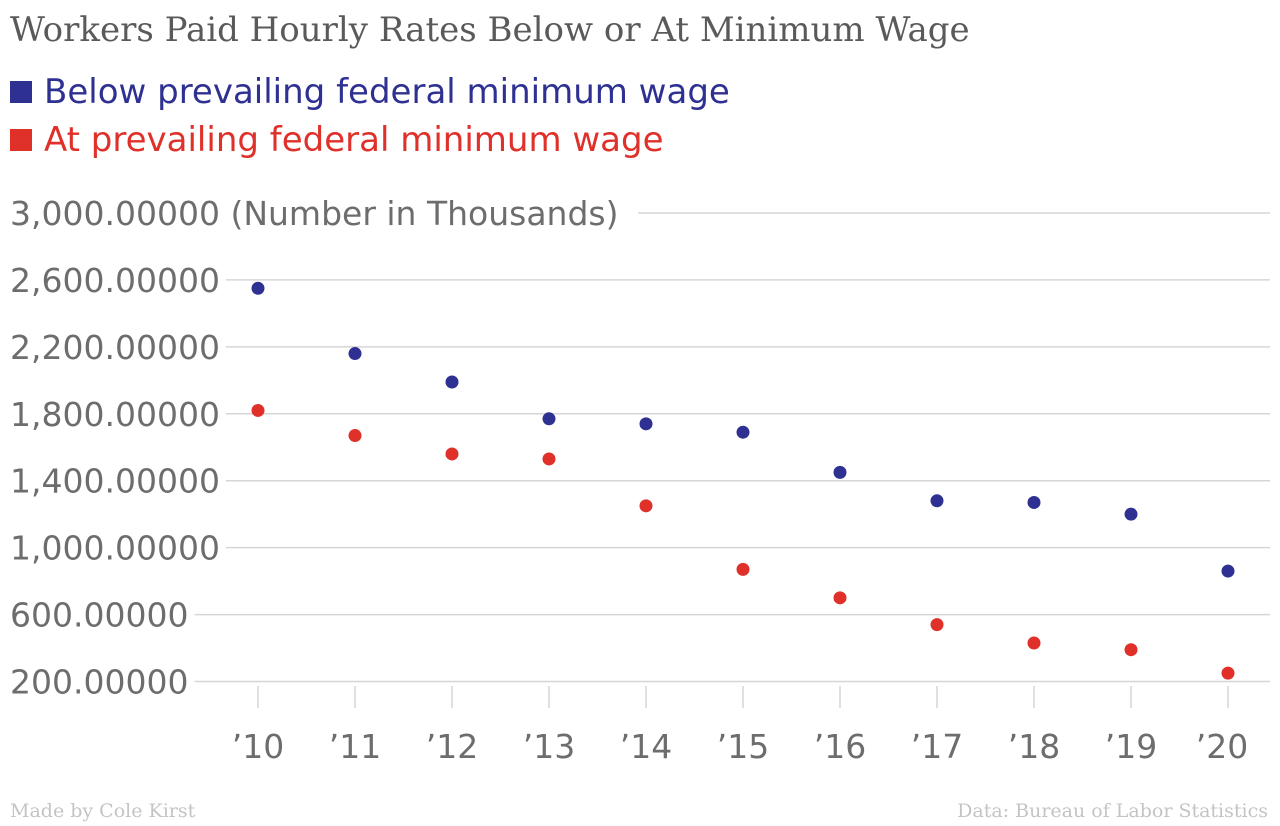 Image resolution: width=1280 pixels, height=826 pixels. What do you see at coordinates (115, 481) in the screenshot?
I see `y-tick-label: 1,400.00000` at bounding box center [115, 481].